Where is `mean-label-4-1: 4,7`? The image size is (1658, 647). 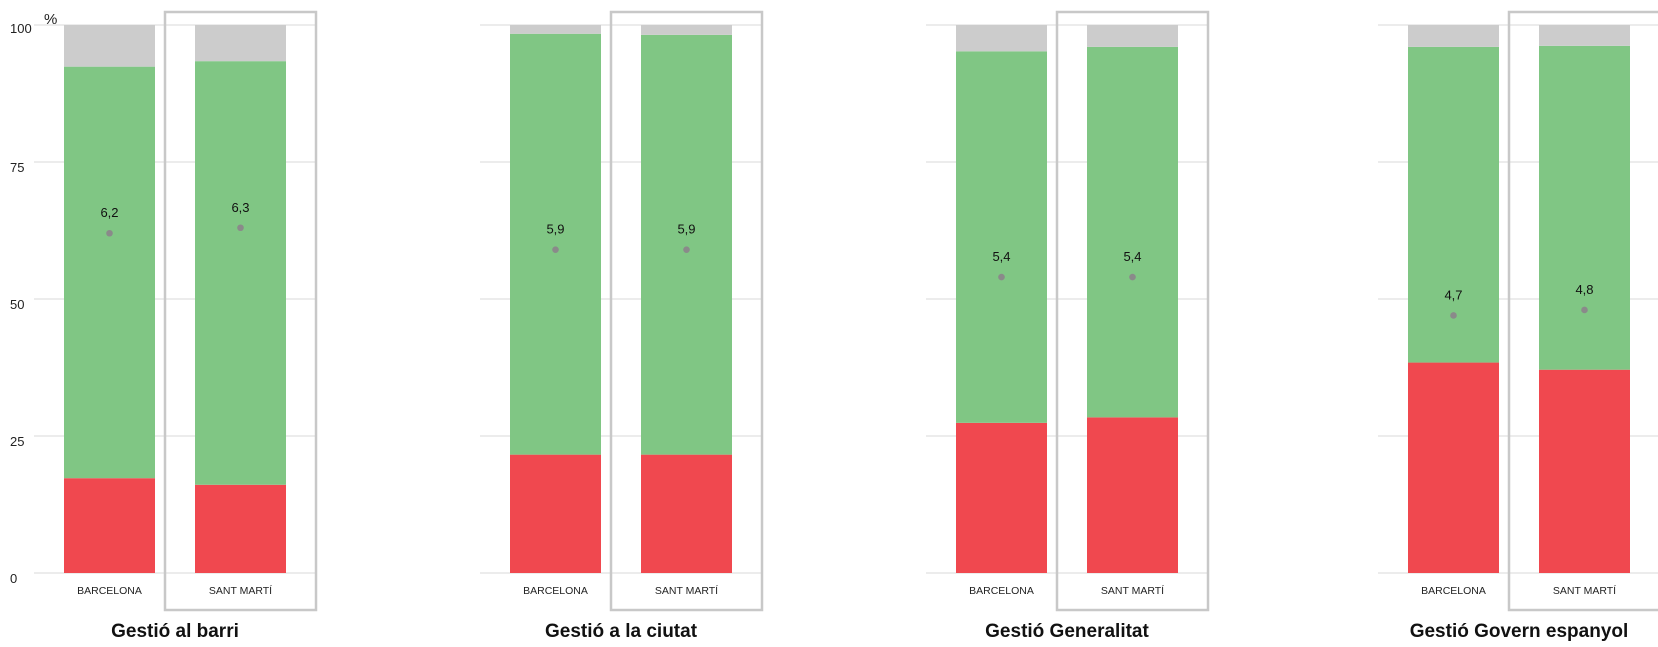 mean-label-4-1: 4,7 is located at coordinates (1453, 294).